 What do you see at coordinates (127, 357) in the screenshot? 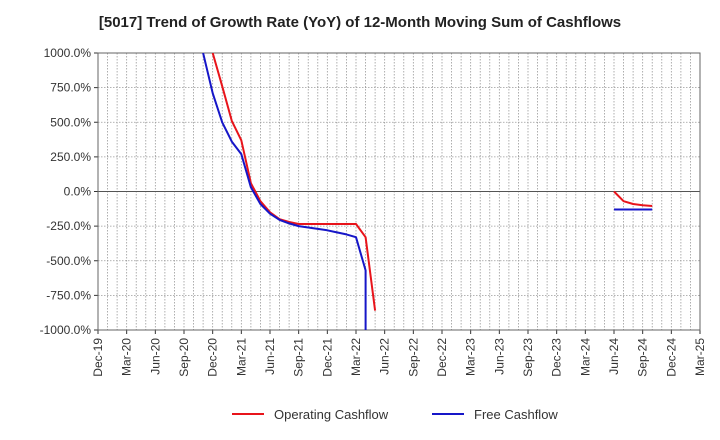
I see `x-tick-label: Mar-20` at bounding box center [127, 357].